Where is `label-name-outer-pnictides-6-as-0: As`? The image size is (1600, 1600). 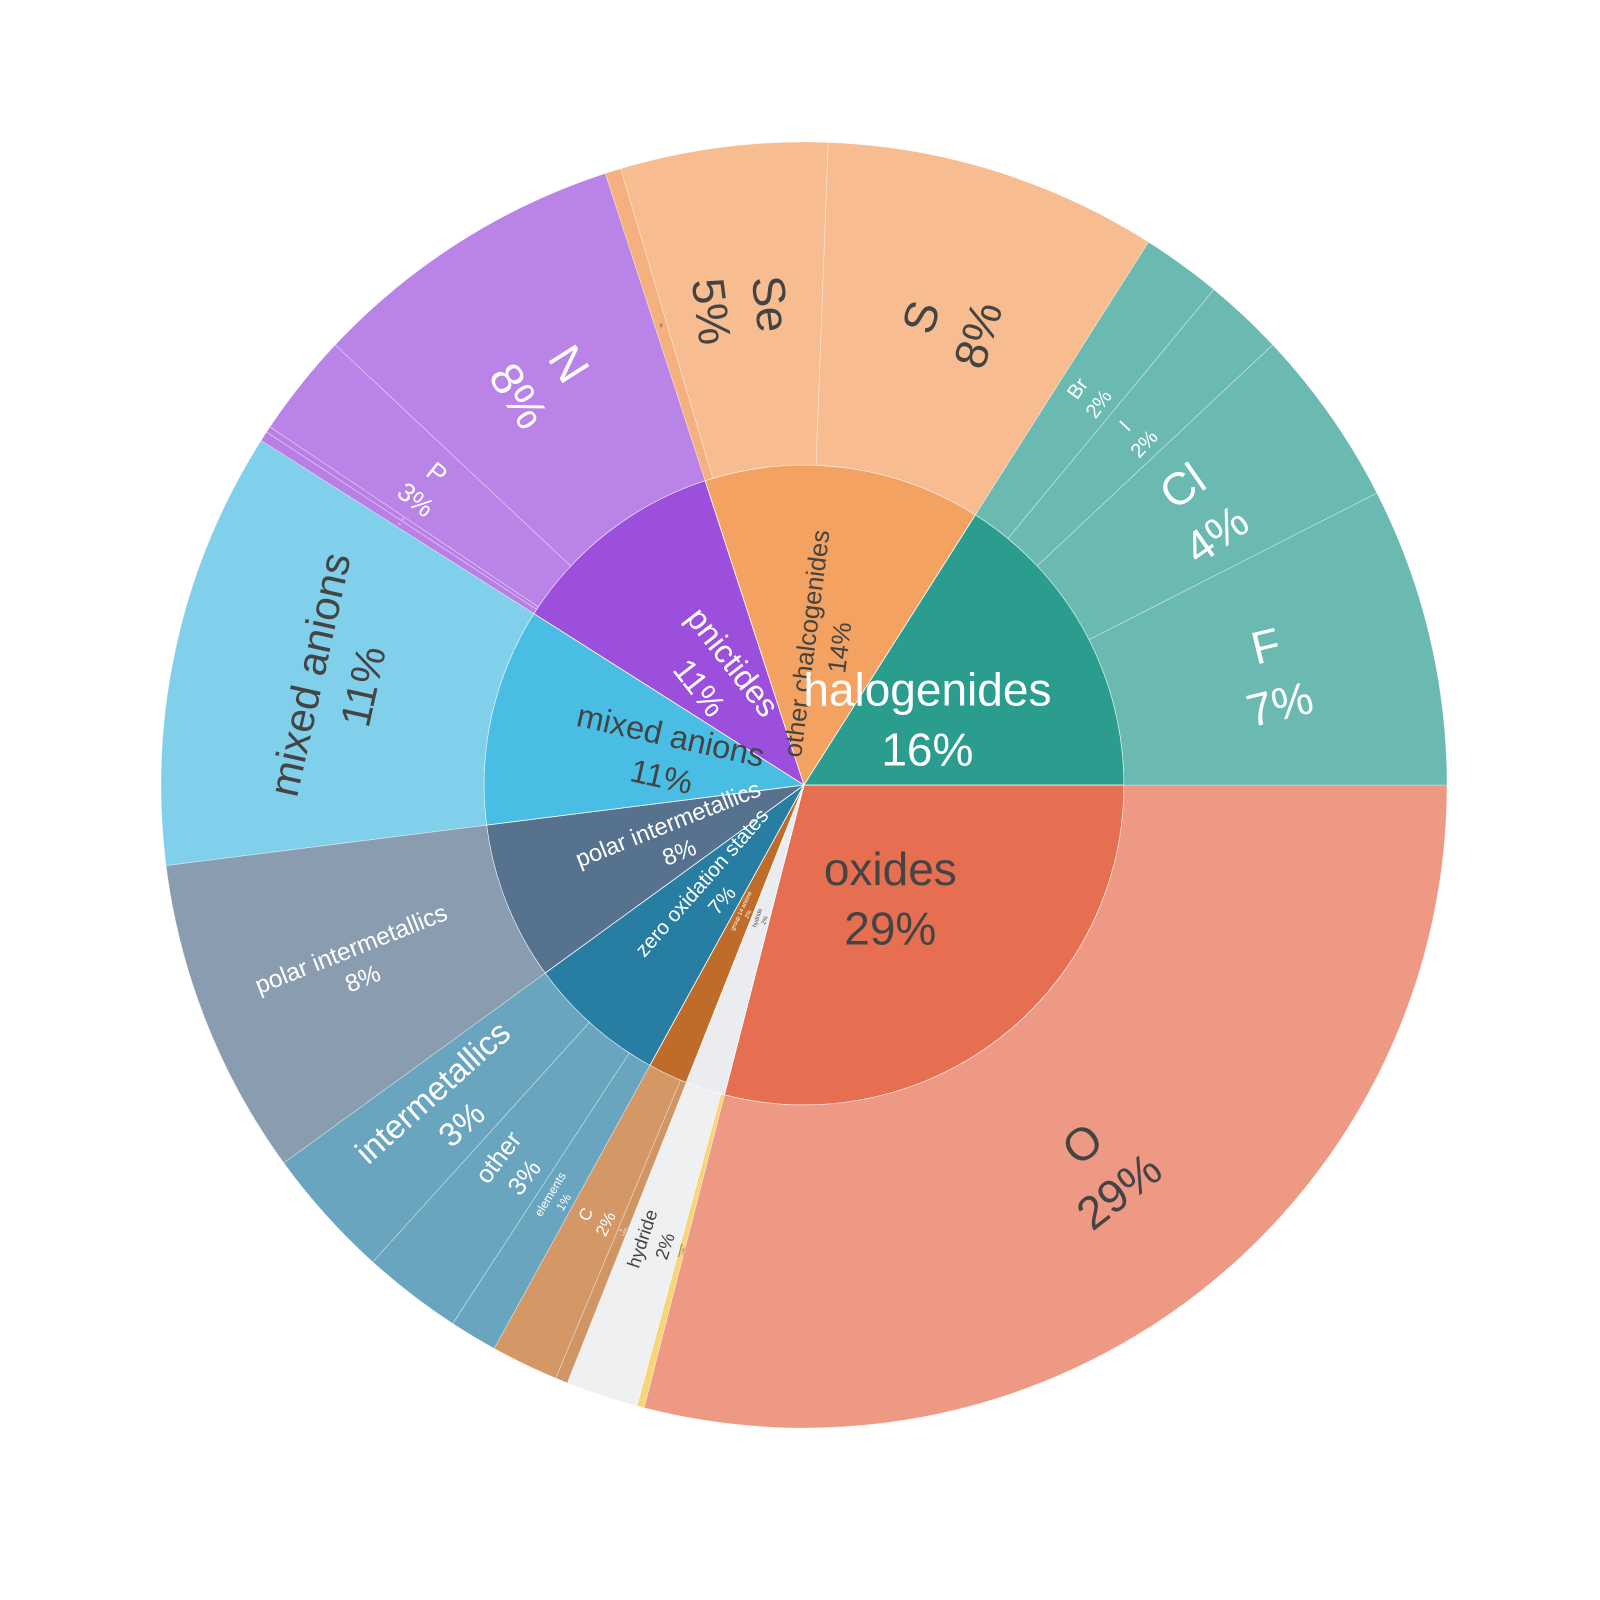 label-name-outer-pnictides-6-as-0: As is located at coordinates (399, 524).